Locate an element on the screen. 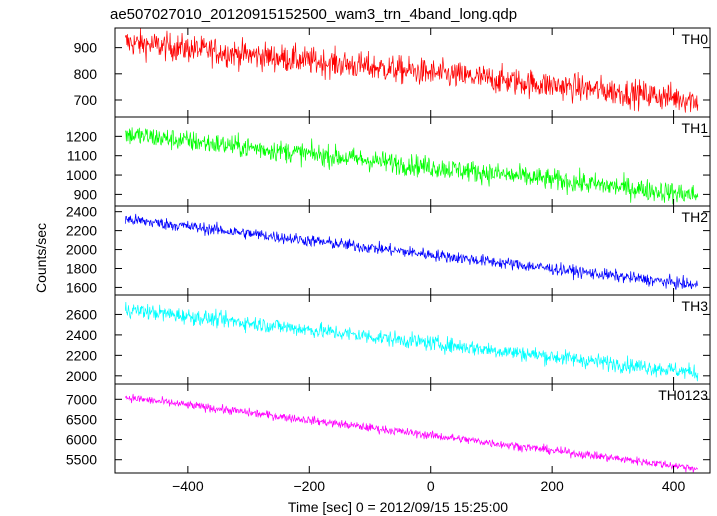 This screenshot has height=516, width=717. y-tick-label: 800 is located at coordinates (86, 74).